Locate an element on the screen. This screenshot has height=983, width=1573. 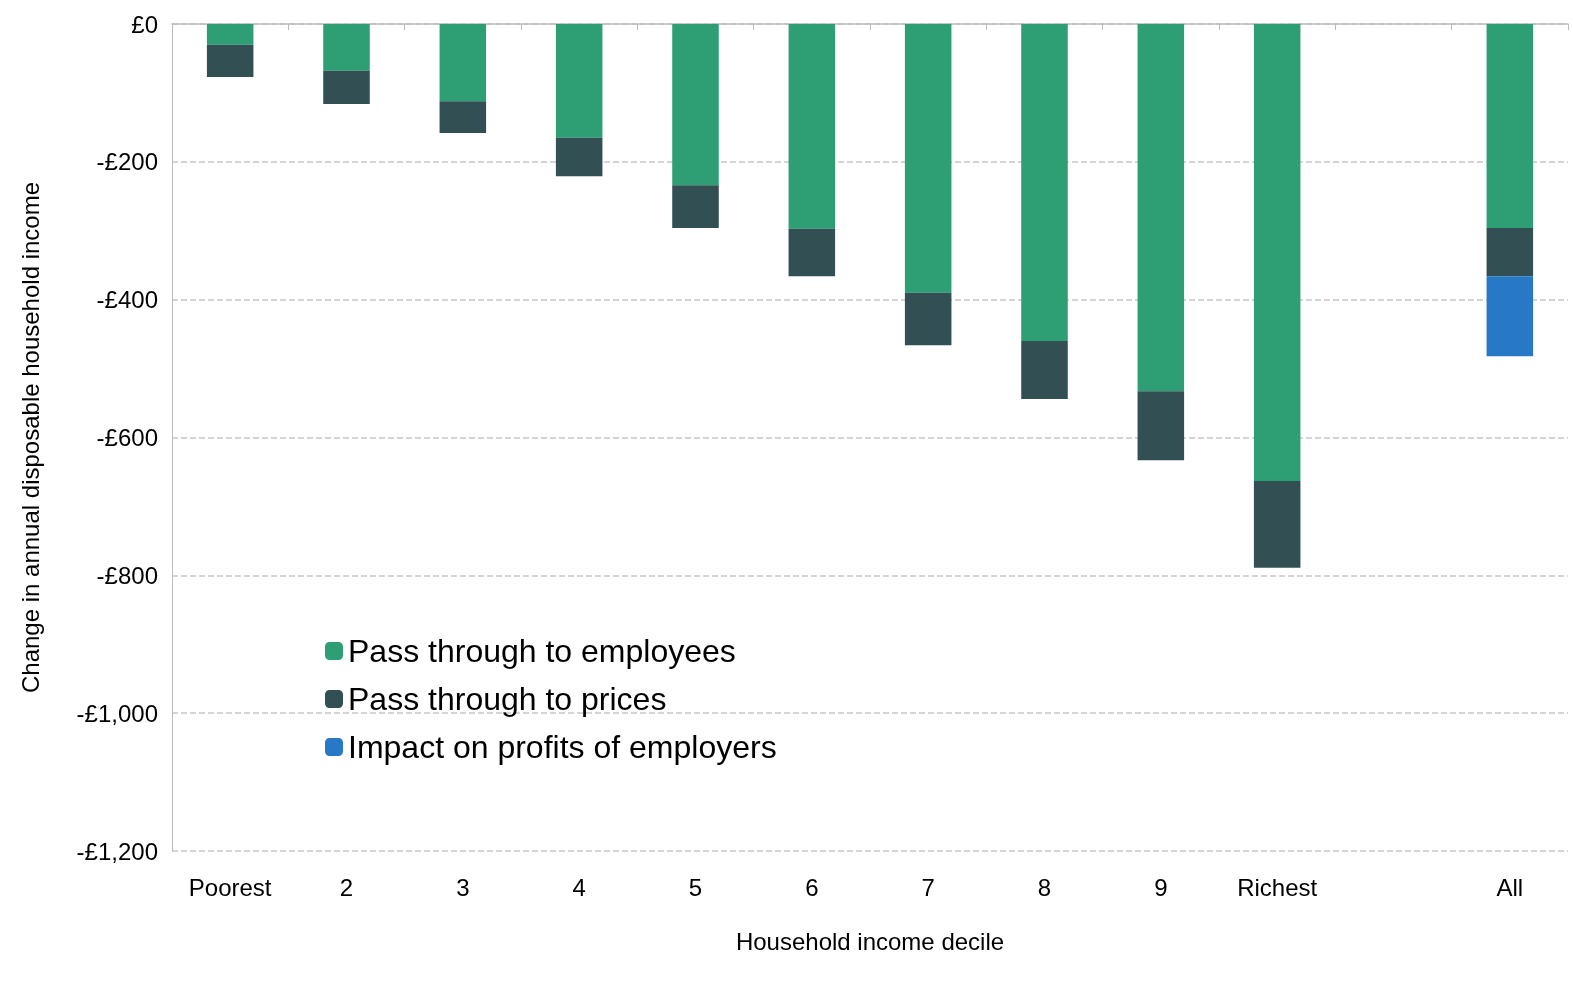
y-tick-label: -£200 is located at coordinates (127, 162).